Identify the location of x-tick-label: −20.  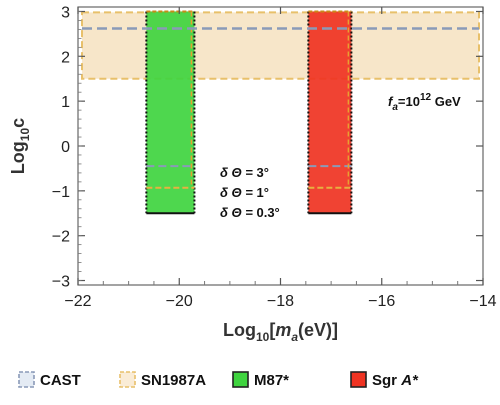
(179, 301).